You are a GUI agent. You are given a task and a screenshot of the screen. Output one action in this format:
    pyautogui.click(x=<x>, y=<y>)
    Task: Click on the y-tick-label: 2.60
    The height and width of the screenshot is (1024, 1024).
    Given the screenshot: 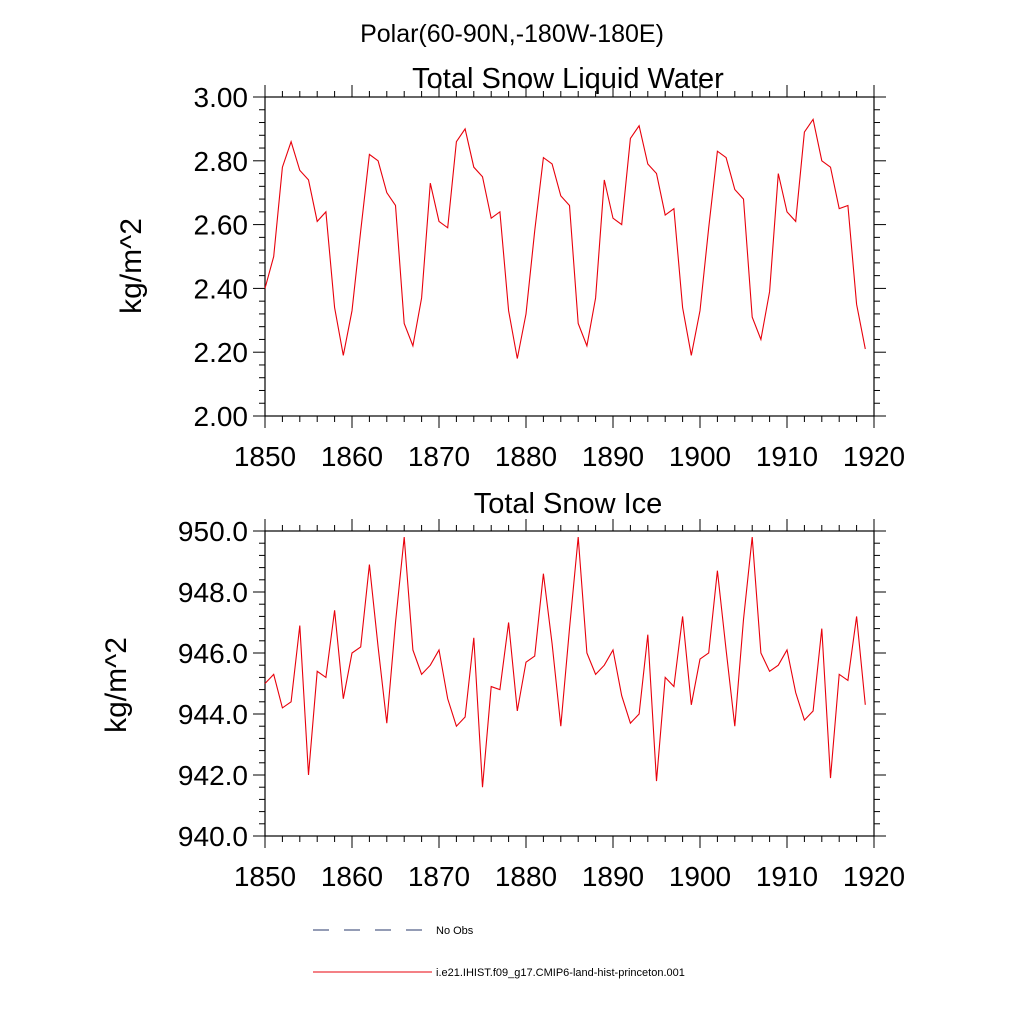 What is the action you would take?
    pyautogui.click(x=221, y=225)
    